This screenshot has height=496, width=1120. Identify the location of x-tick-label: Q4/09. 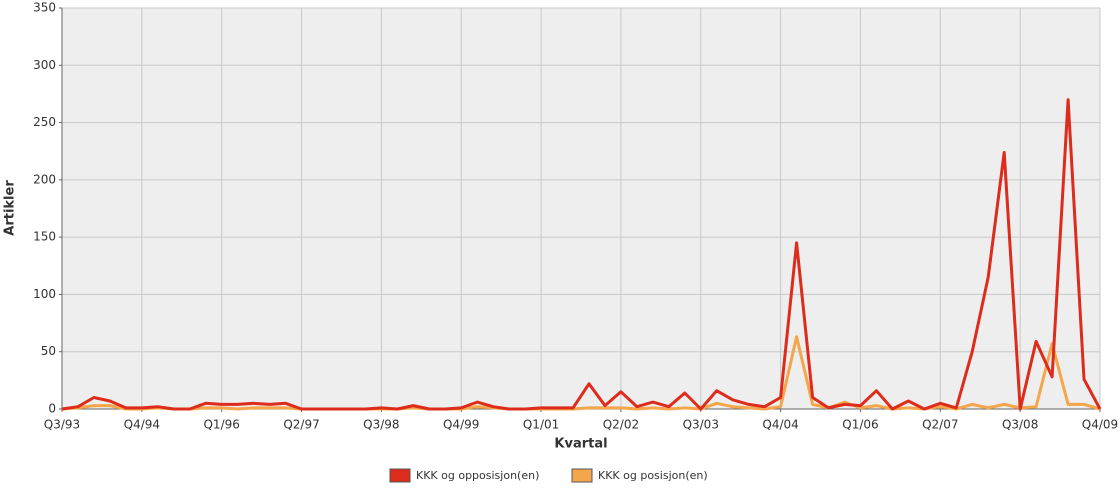
(1100, 425).